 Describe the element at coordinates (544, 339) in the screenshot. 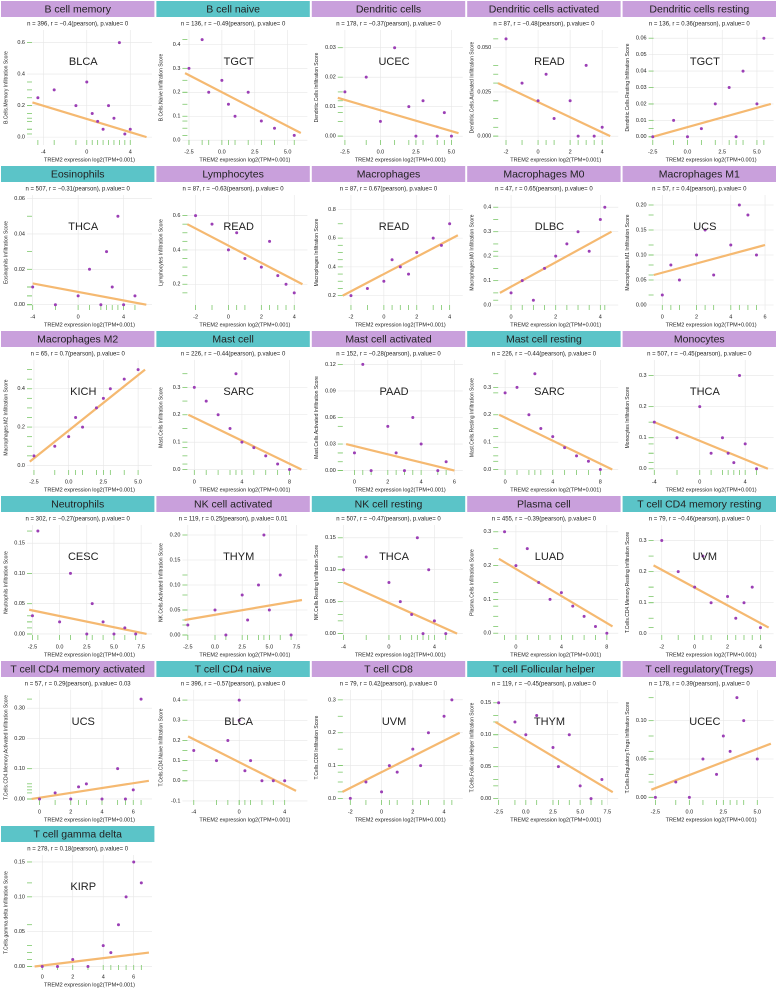

I see `panel-title: Mast cell resting` at that location.